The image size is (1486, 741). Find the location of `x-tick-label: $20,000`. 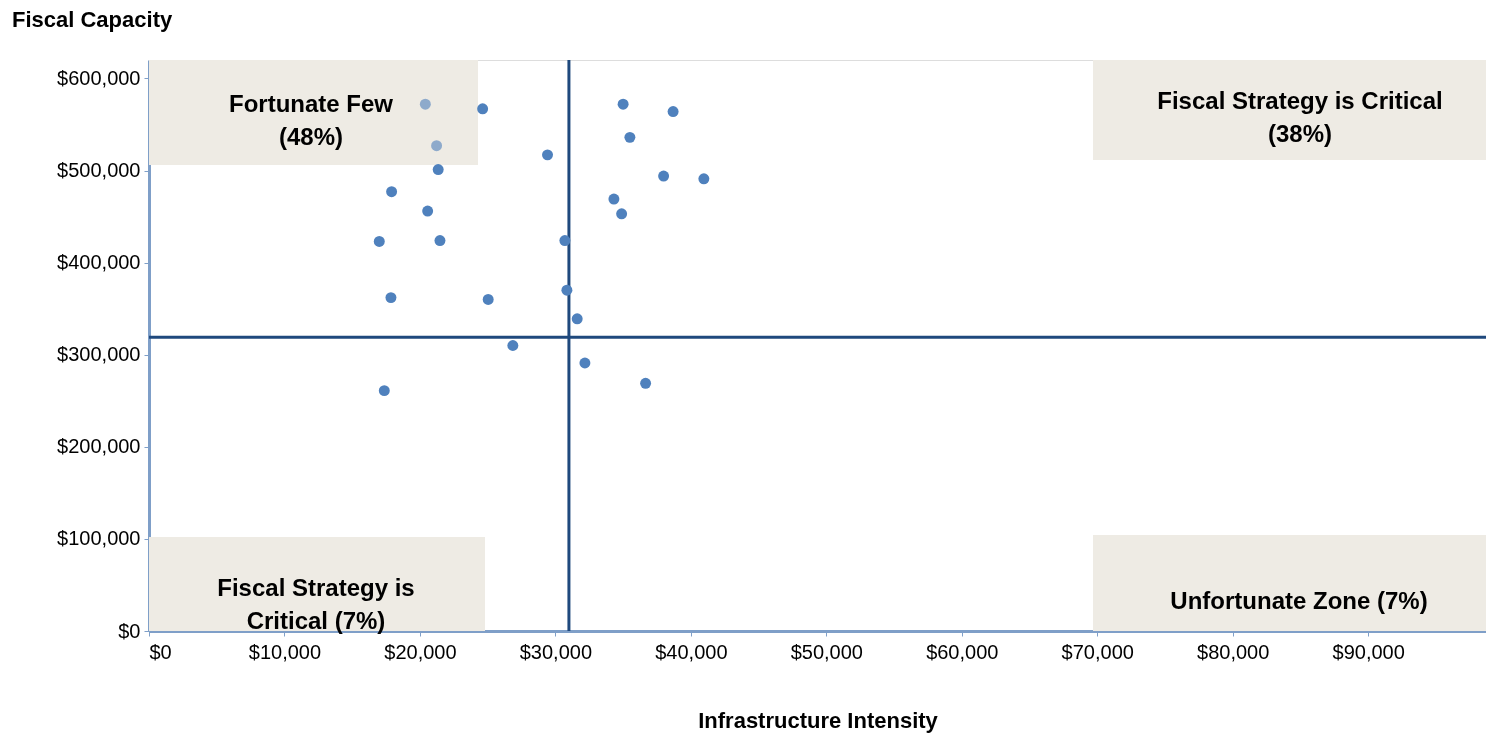

x-tick-label: $20,000 is located at coordinates (420, 651).